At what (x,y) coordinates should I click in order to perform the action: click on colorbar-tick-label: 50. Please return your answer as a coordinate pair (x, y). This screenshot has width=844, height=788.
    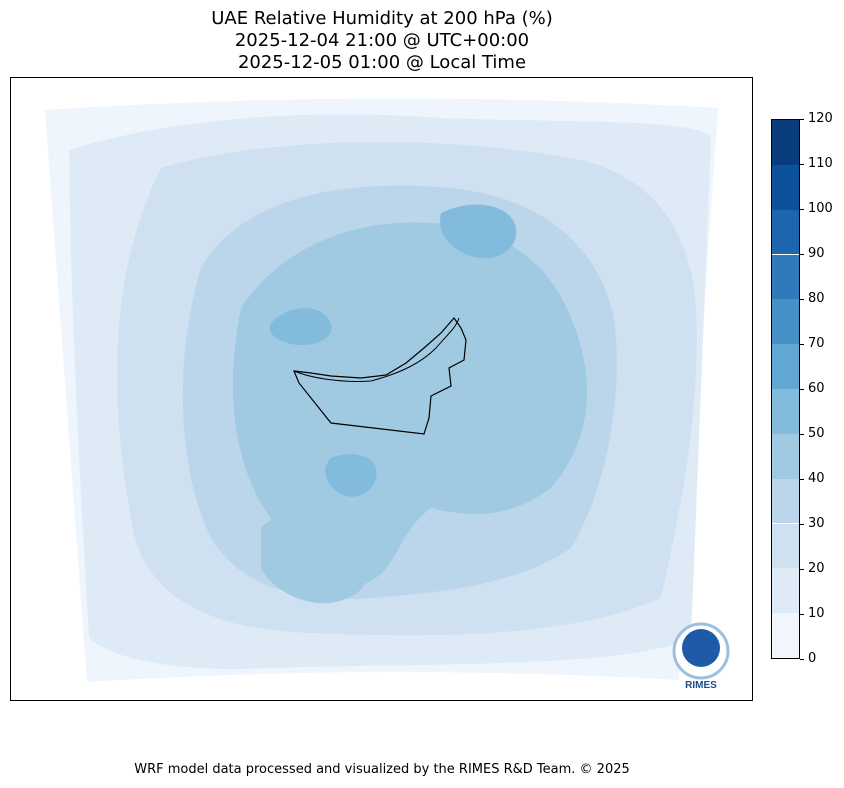
    Looking at the image, I should click on (816, 433).